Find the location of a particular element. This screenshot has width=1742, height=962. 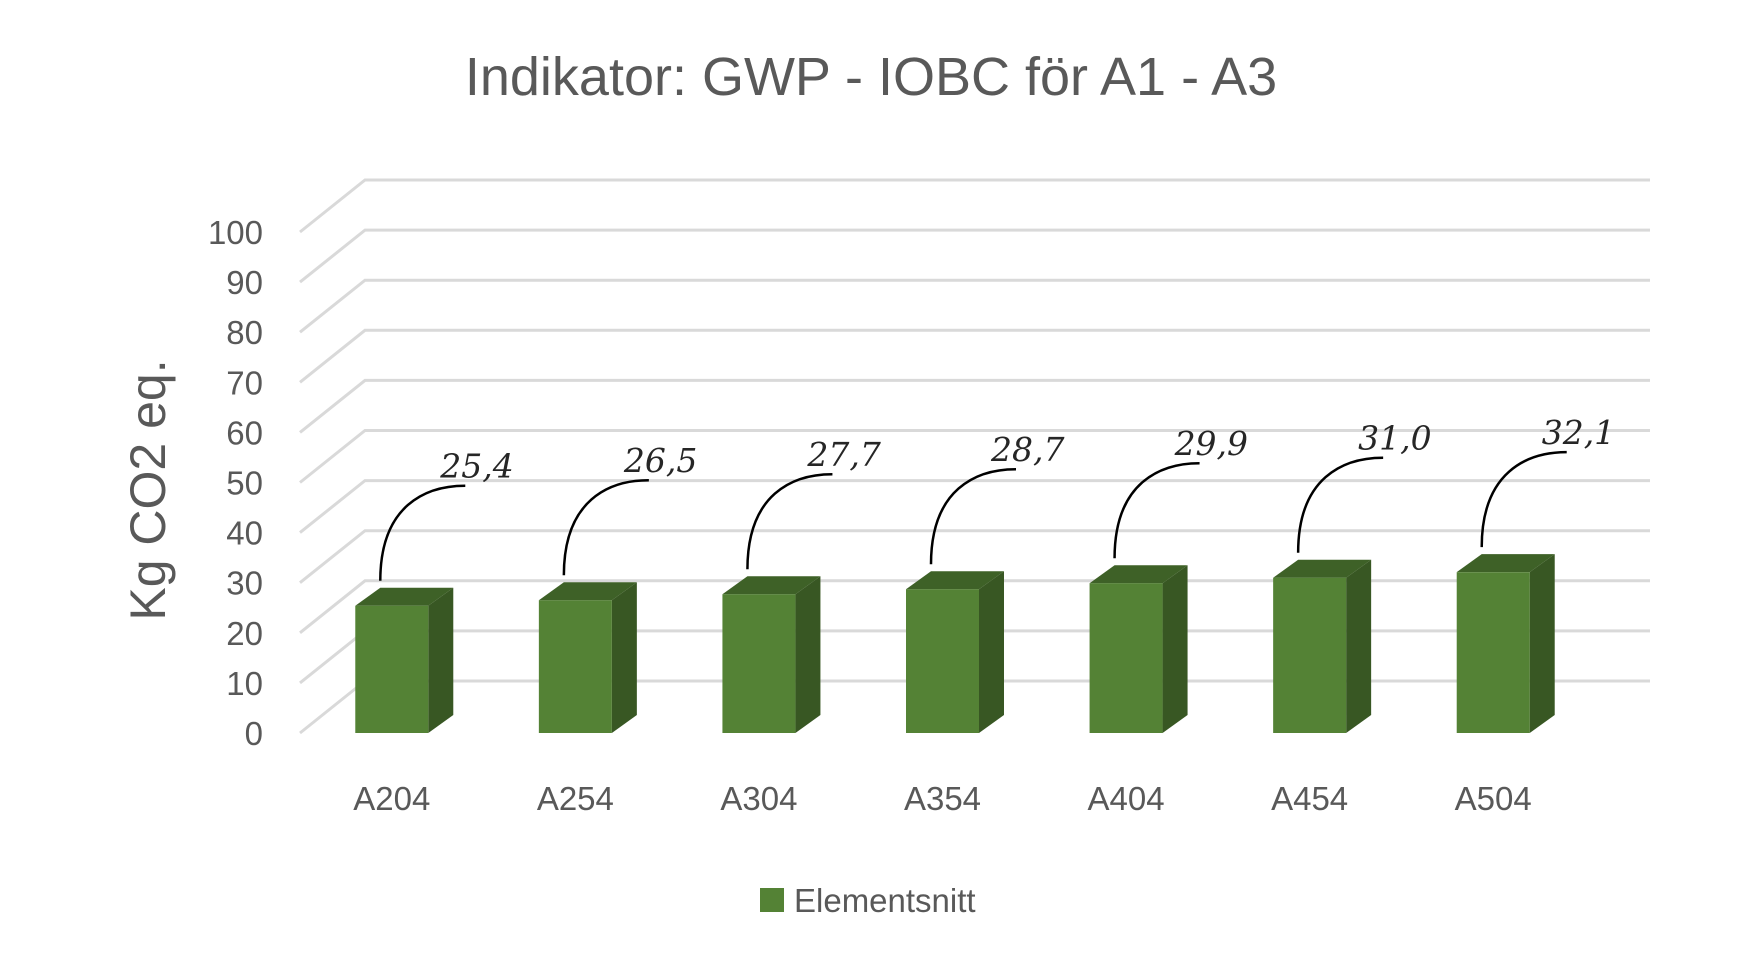

y-tick-label: 90 is located at coordinates (244, 282).